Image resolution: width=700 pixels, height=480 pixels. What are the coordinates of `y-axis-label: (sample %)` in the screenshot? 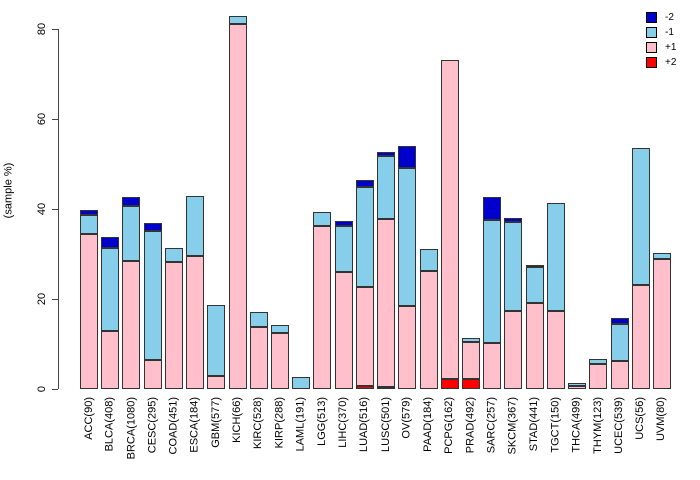 It's located at (8, 190).